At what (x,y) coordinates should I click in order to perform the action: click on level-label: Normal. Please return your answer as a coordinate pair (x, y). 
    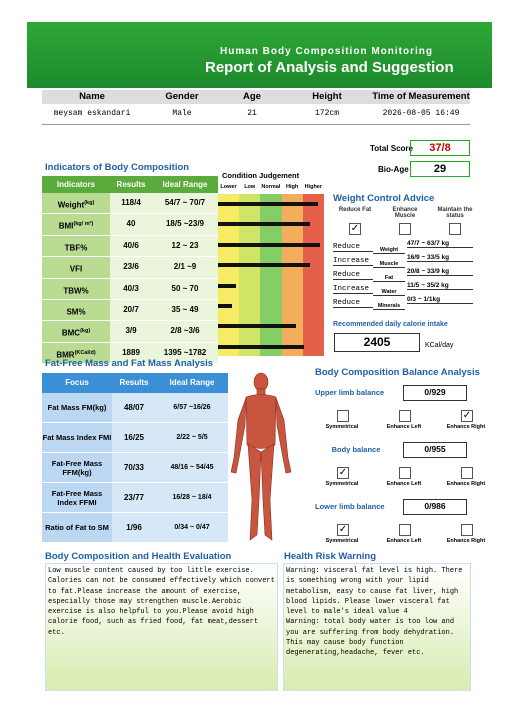
    Looking at the image, I should click on (271, 187).